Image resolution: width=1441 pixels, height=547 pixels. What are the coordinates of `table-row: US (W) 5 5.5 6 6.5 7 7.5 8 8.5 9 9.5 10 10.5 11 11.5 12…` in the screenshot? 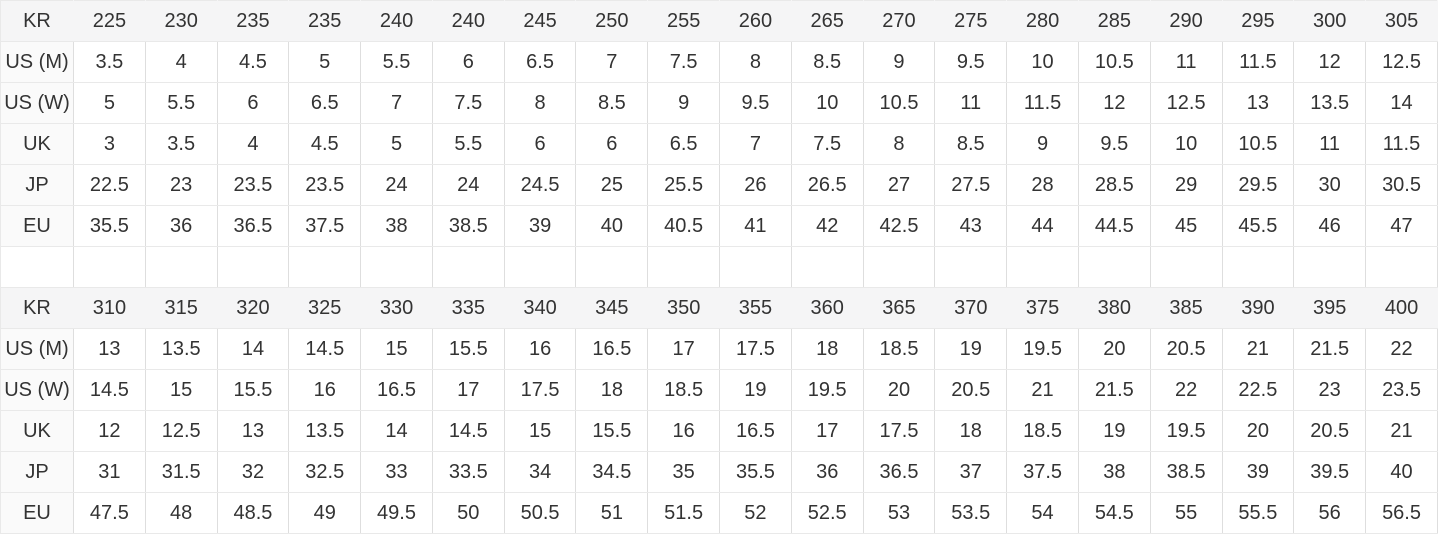 It's located at (719, 103).